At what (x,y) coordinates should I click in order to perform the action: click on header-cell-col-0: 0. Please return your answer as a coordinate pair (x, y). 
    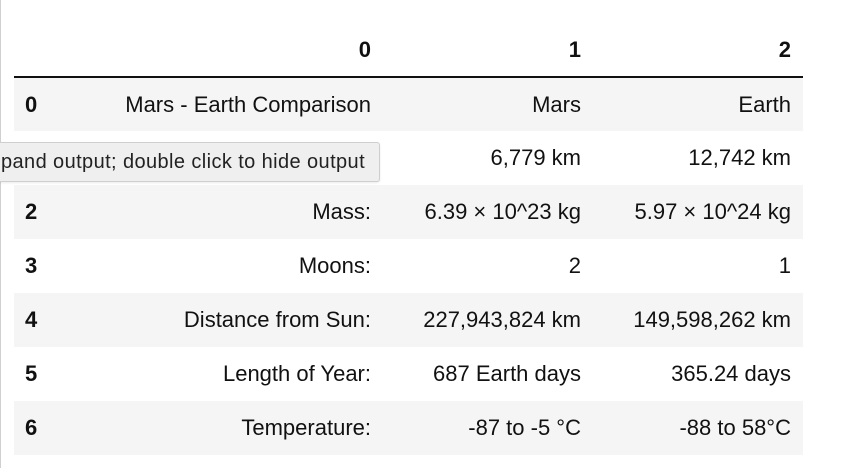
    Looking at the image, I should click on (223, 51).